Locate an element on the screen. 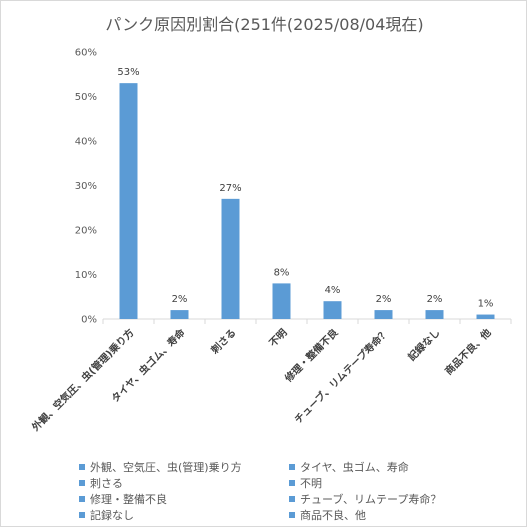 This screenshot has width=527, height=528. data-label: 8% is located at coordinates (282, 272).